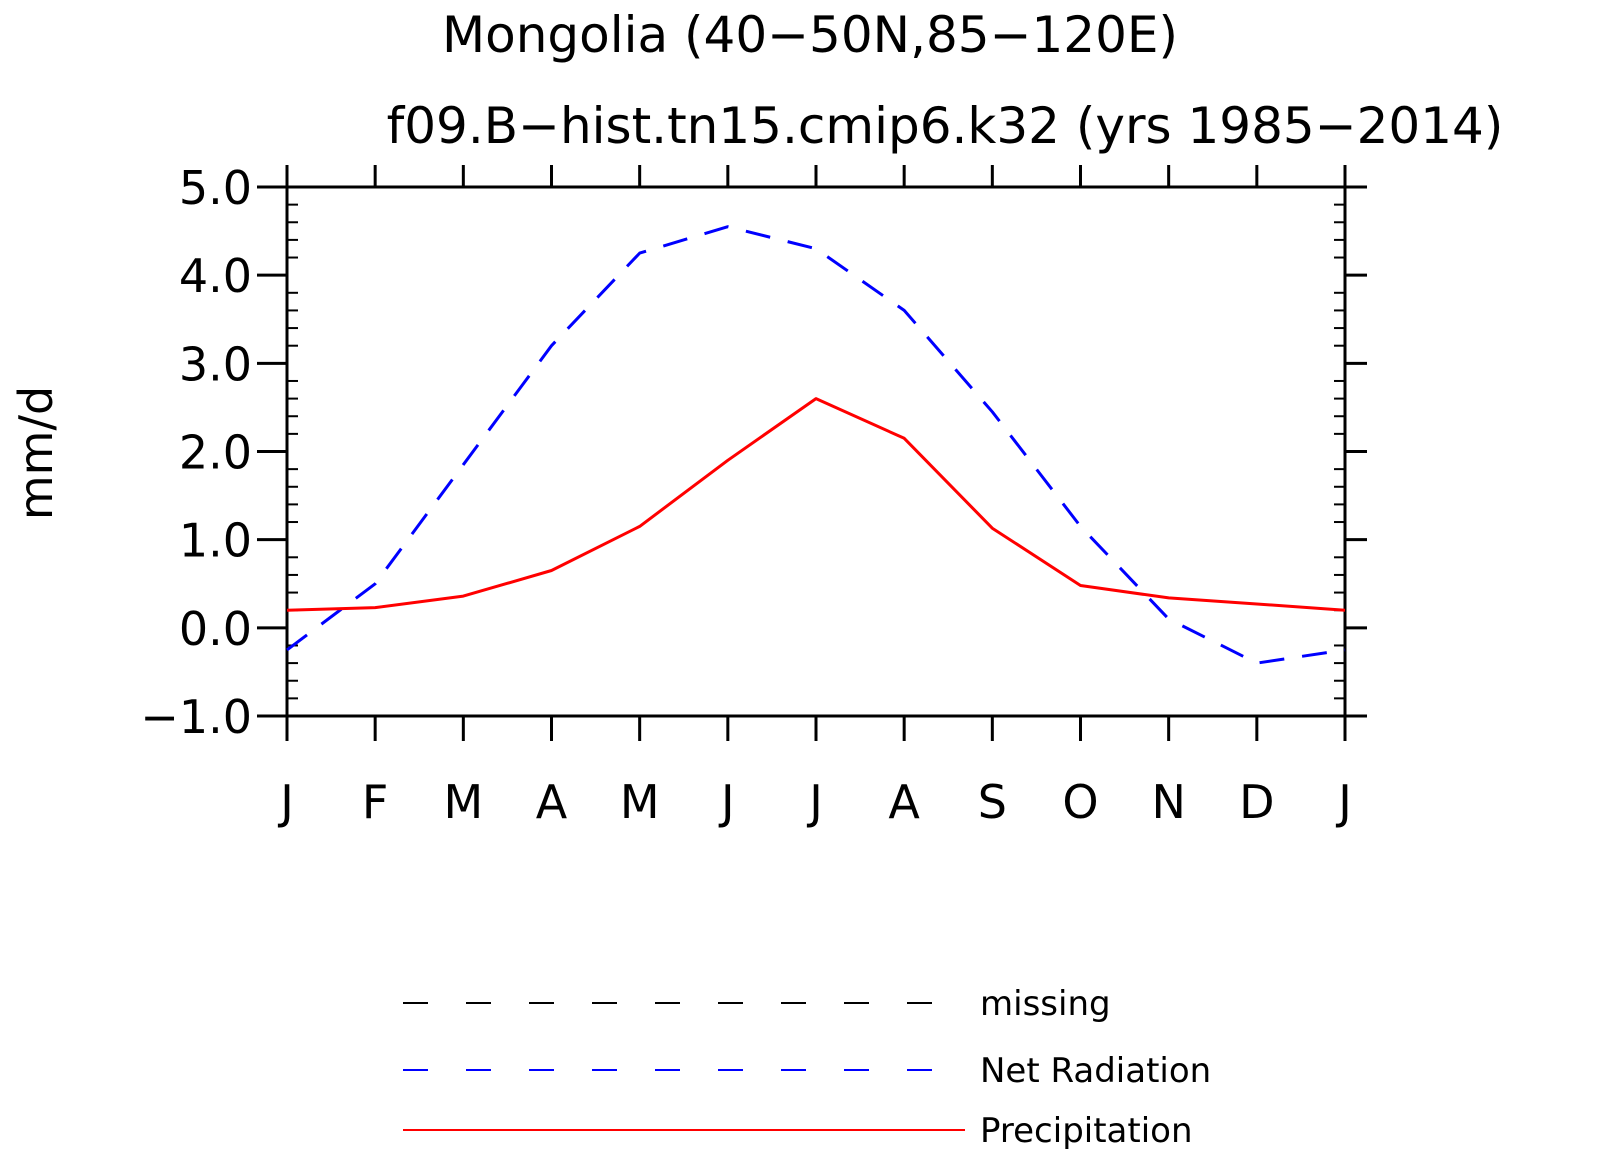 Image resolution: width=1618 pixels, height=1152 pixels. What do you see at coordinates (215, 541) in the screenshot?
I see `y-tick-label: 1.0` at bounding box center [215, 541].